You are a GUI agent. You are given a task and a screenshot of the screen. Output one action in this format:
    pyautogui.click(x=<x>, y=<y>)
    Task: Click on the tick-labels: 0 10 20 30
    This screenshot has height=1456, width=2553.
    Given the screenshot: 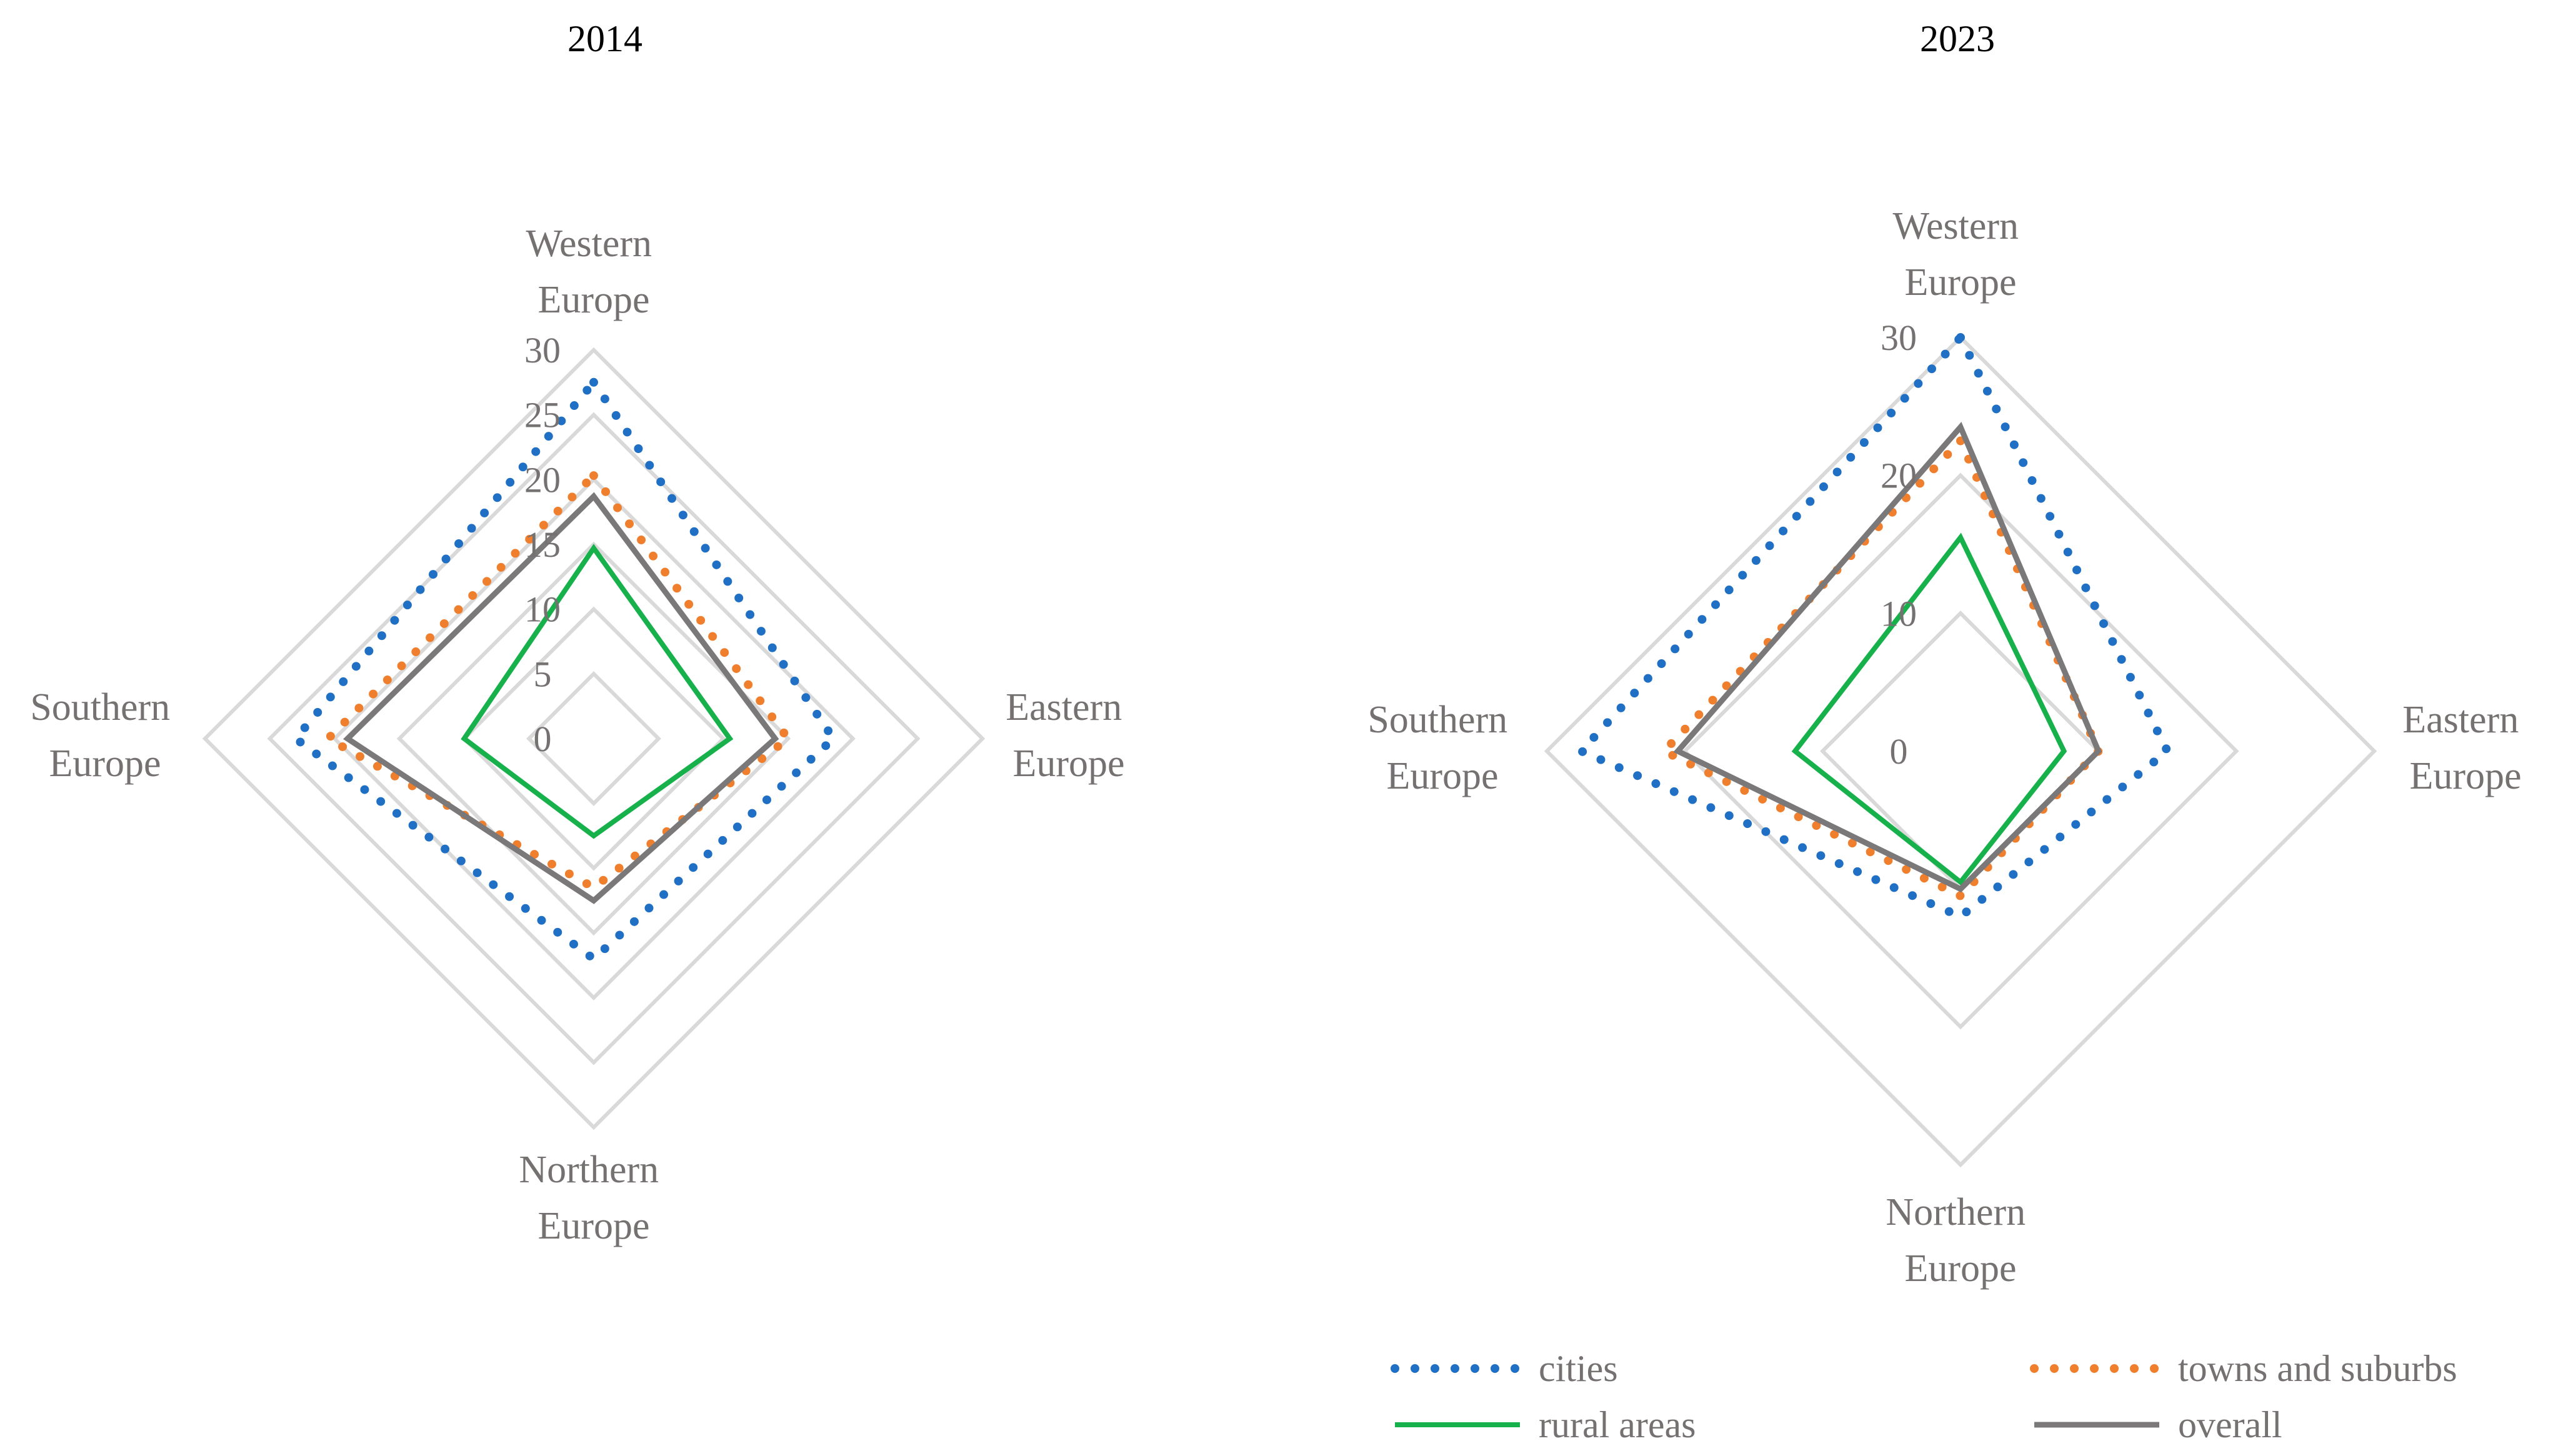 What is the action you would take?
    pyautogui.click(x=1899, y=544)
    